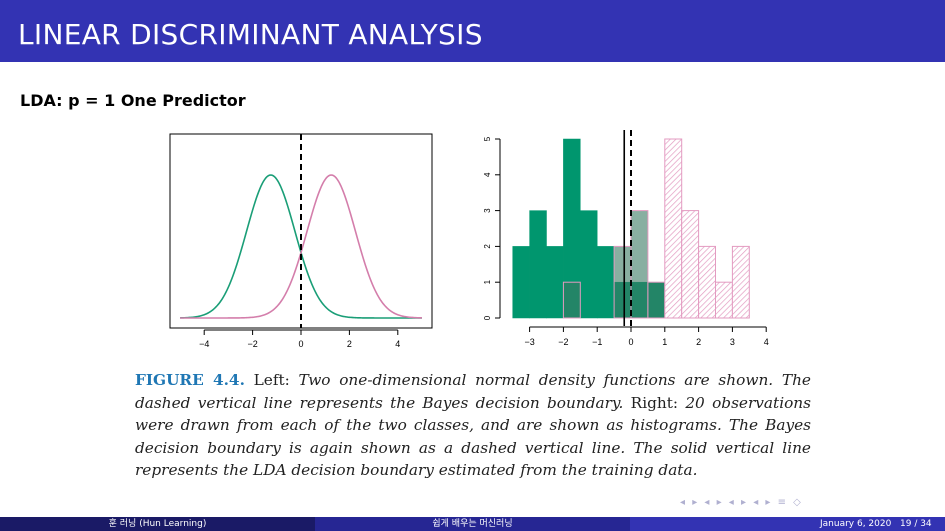  I want to click on right-x-tick-label: 2, so click(698, 342).